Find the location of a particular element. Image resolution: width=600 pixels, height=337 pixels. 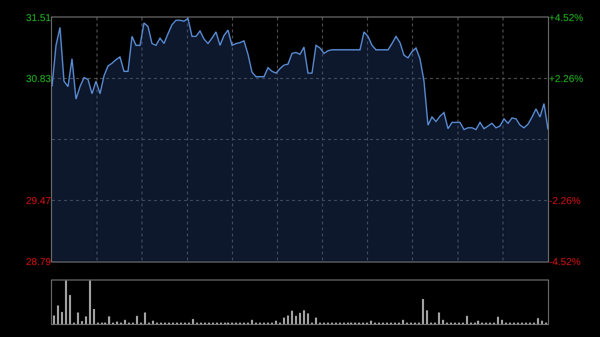

y2-tick-label: +2.26% is located at coordinates (566, 79).